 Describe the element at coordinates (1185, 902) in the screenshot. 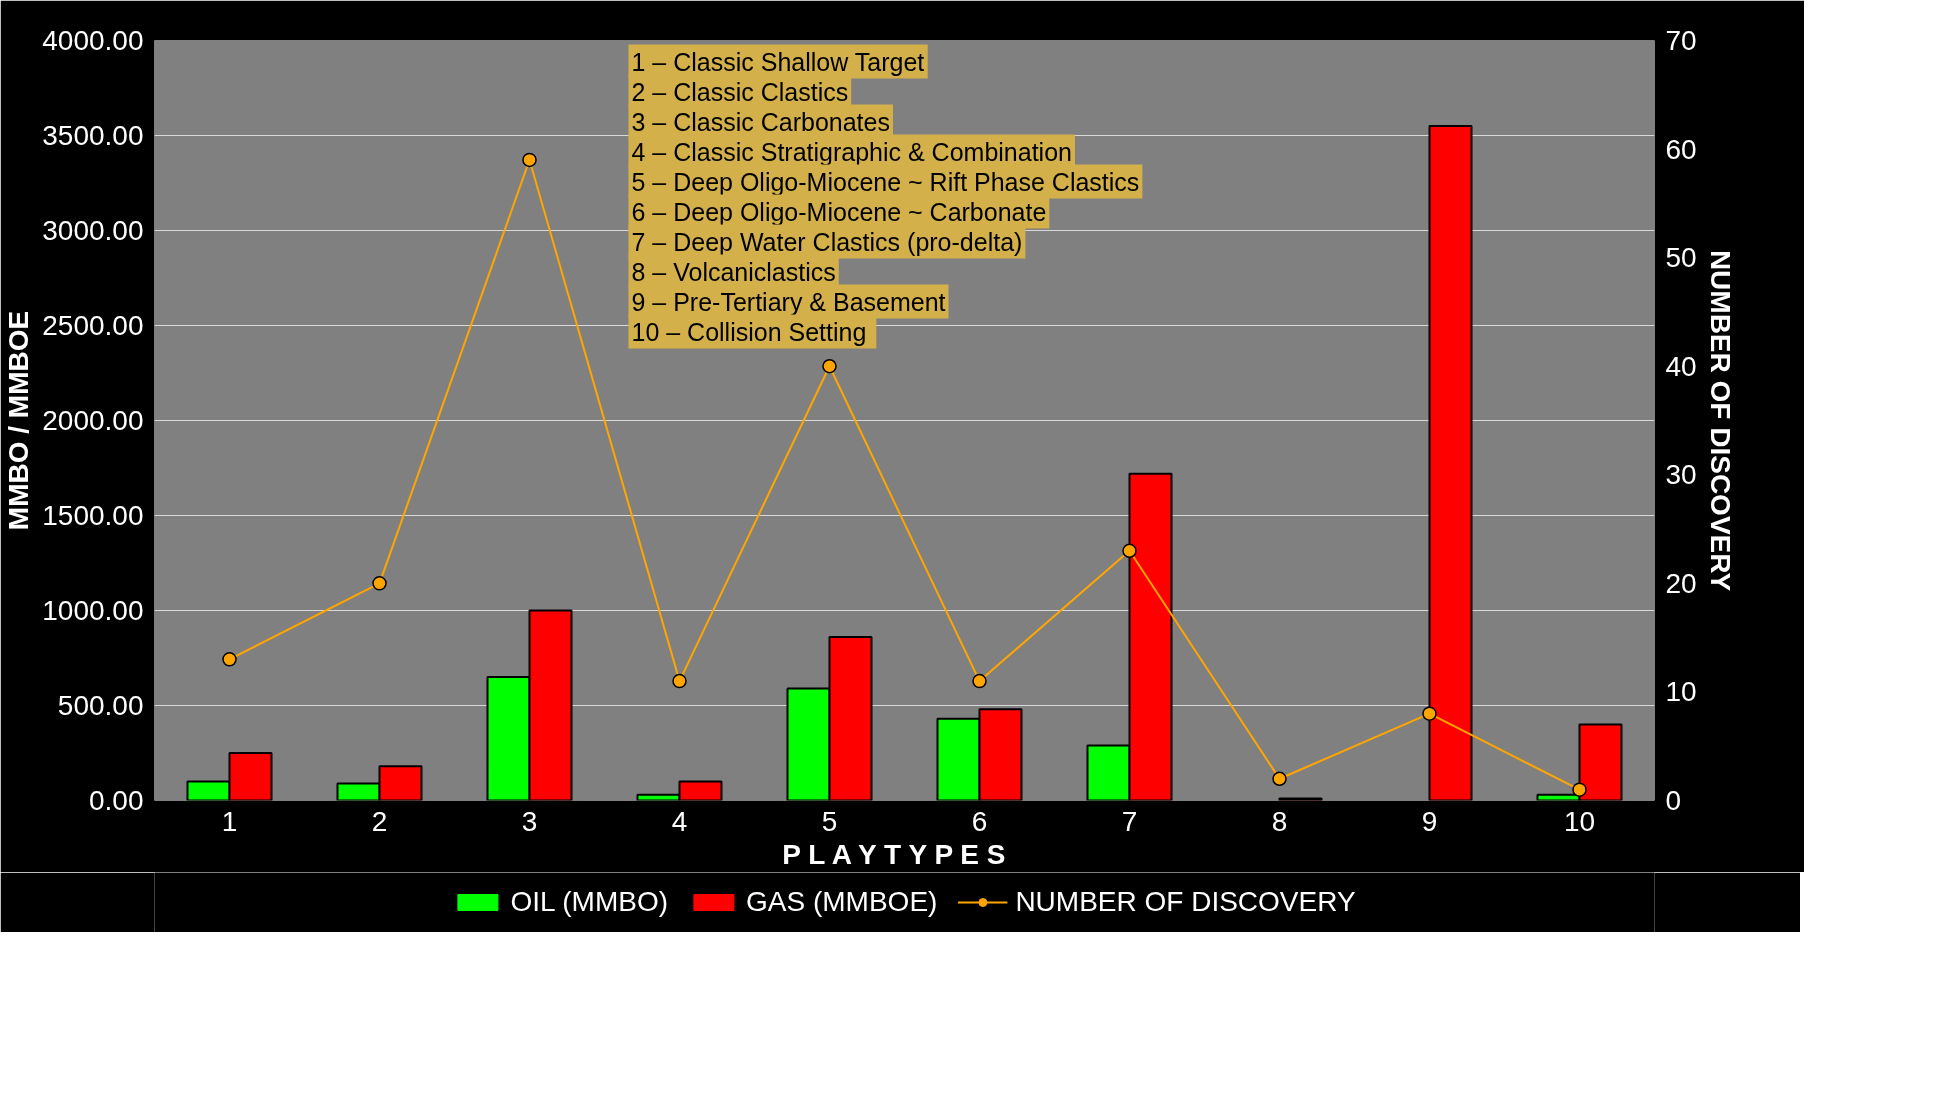

I see `legend-label: NUMBER OF DISCOVERY` at that location.